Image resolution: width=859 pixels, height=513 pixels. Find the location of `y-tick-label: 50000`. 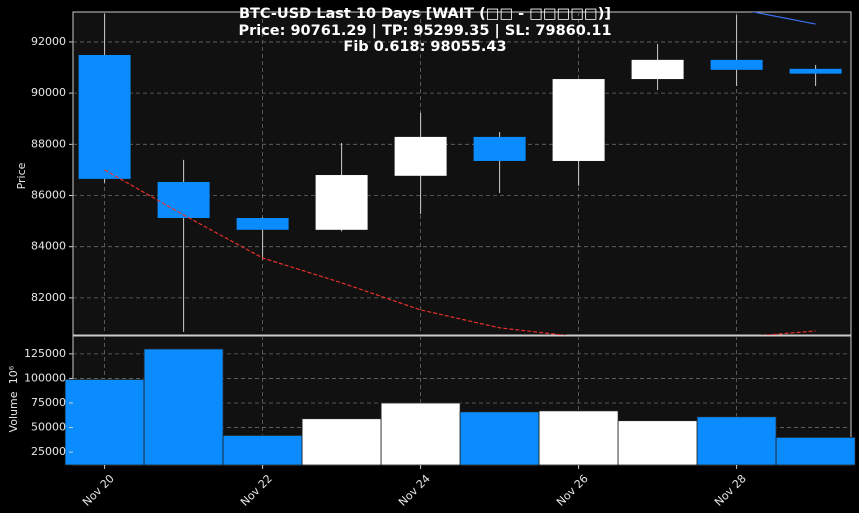

y-tick-label: 50000 is located at coordinates (48, 427).